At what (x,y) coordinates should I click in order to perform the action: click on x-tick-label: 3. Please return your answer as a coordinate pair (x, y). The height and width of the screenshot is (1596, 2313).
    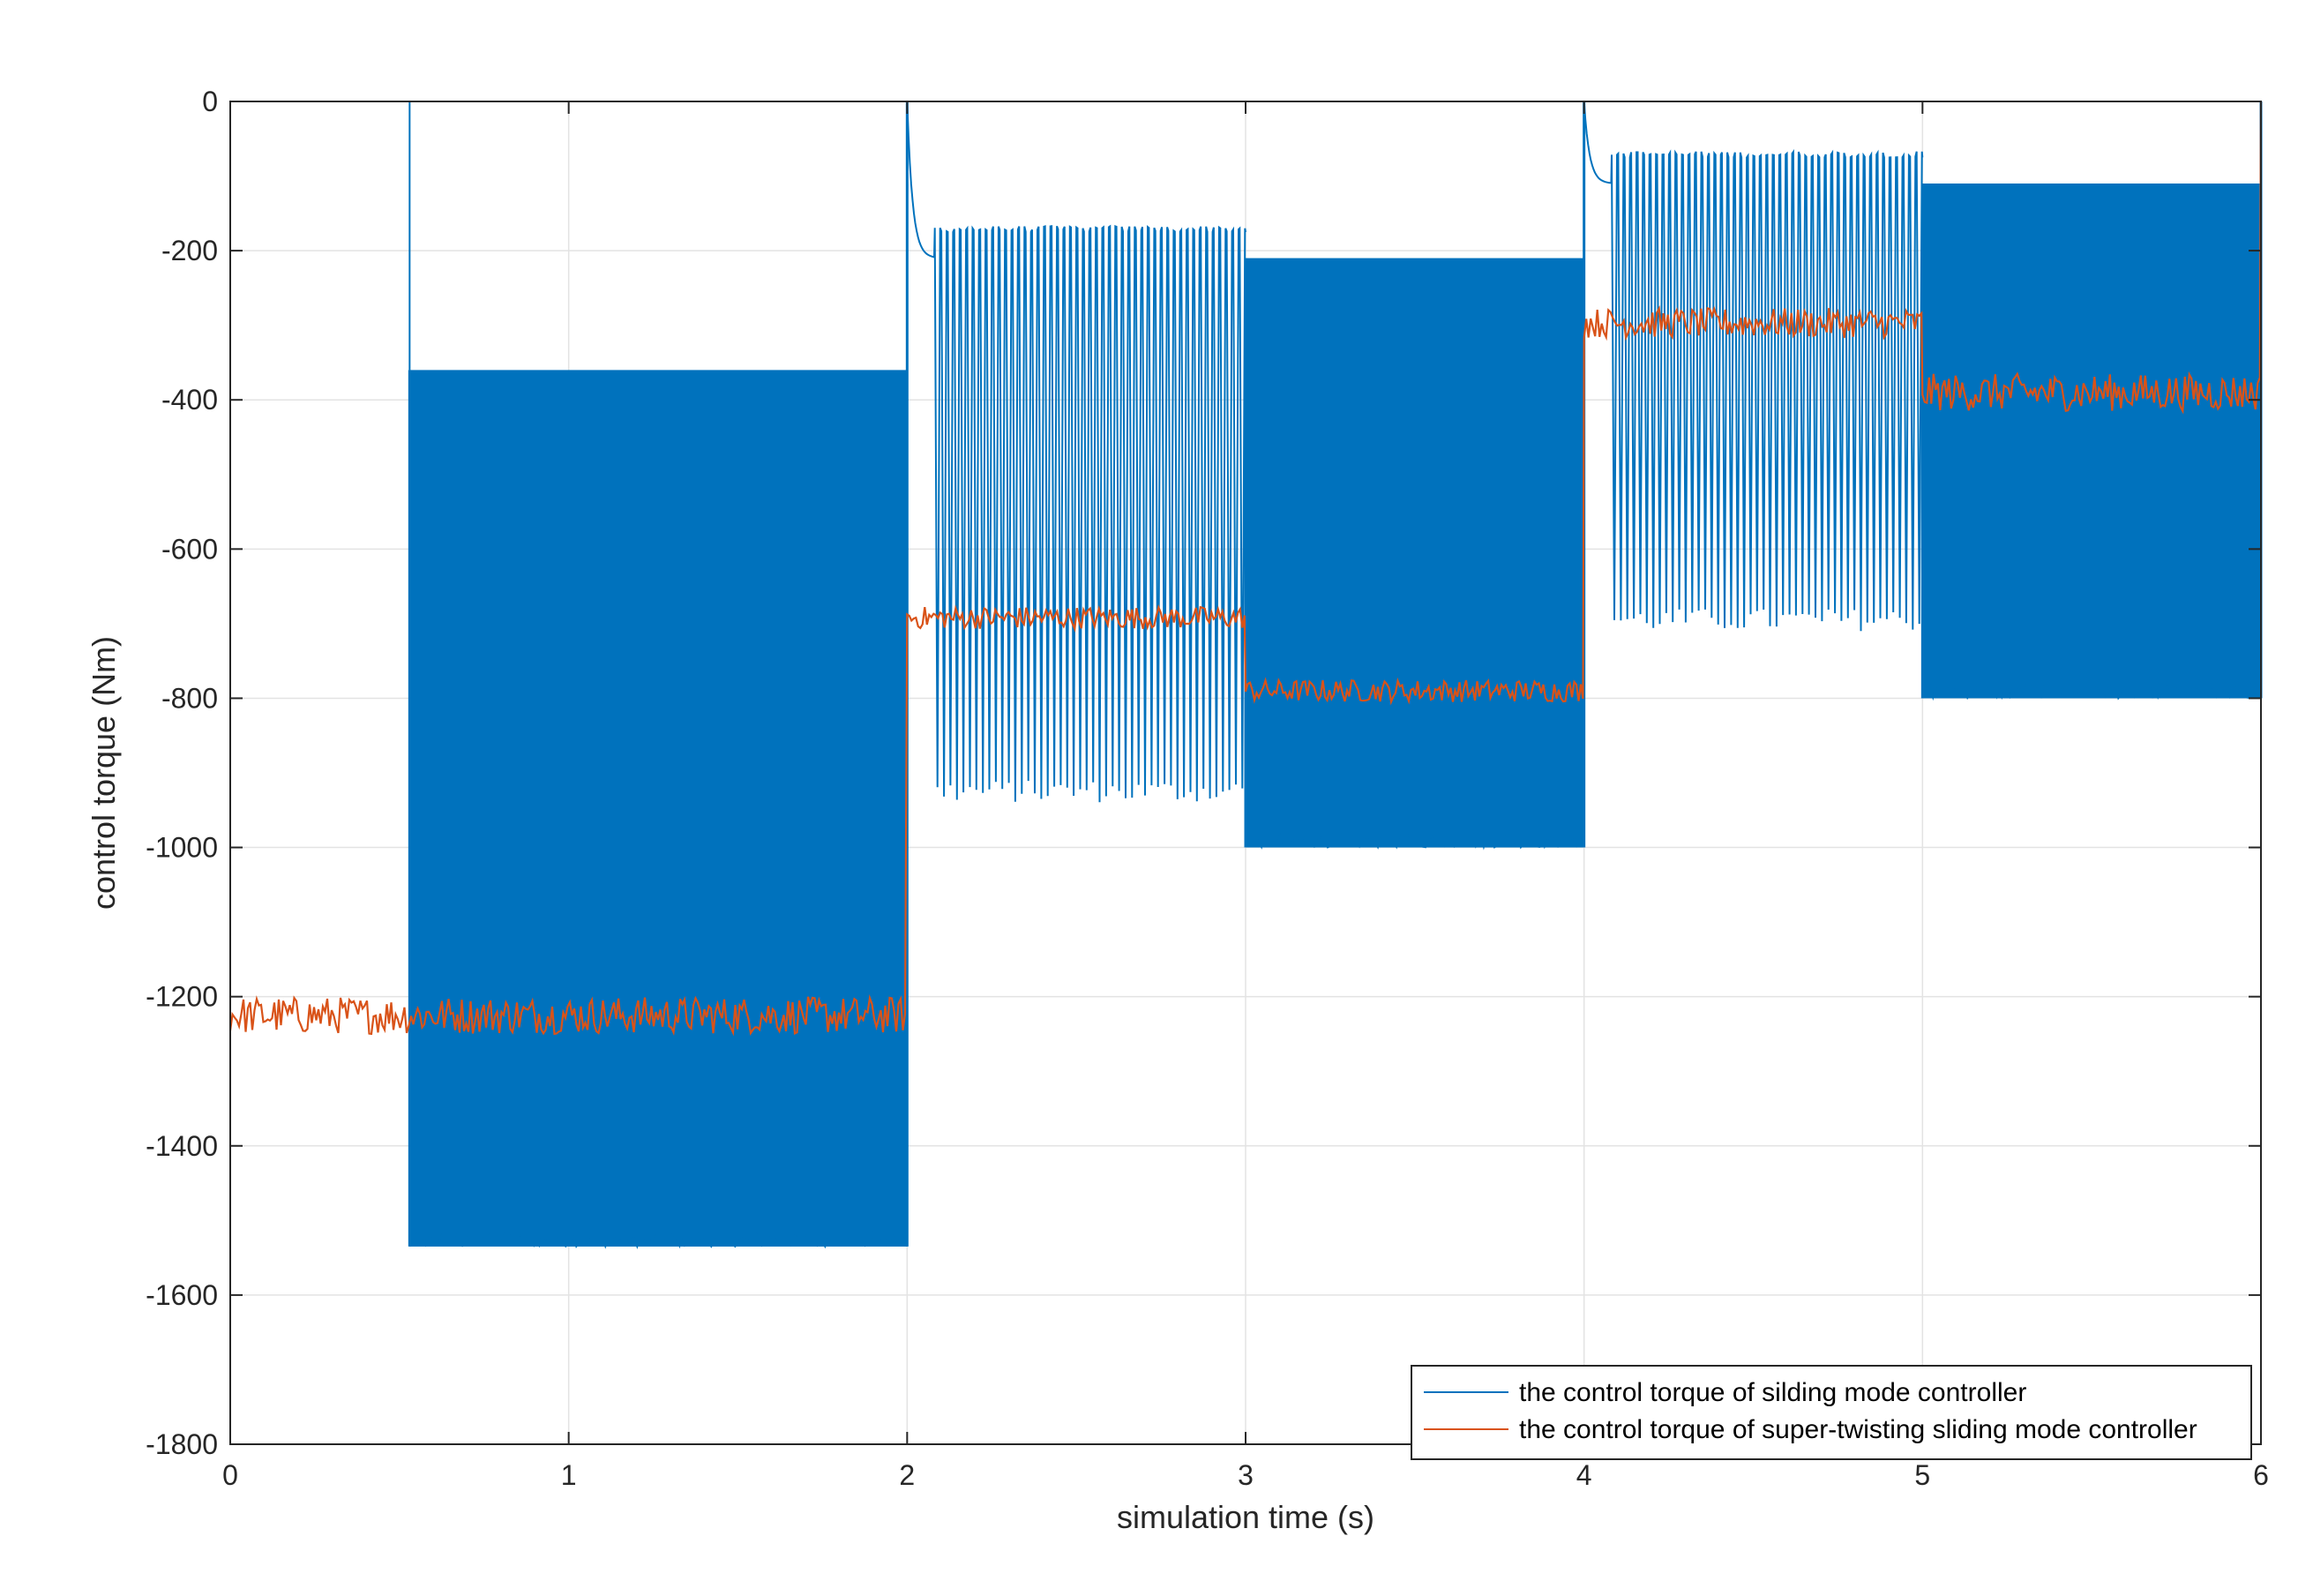
    Looking at the image, I should click on (1246, 1475).